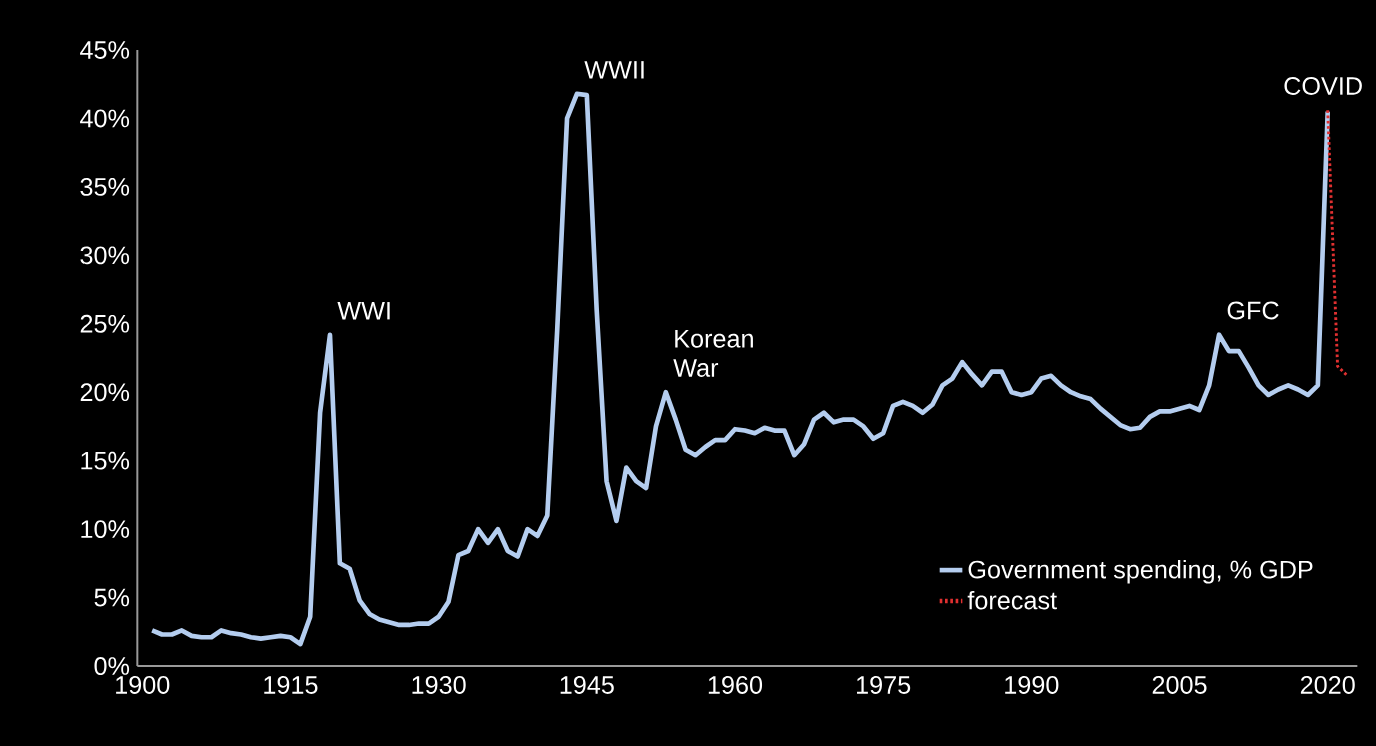 The height and width of the screenshot is (746, 1376). What do you see at coordinates (112, 666) in the screenshot?
I see `y-tick-label: 0%` at bounding box center [112, 666].